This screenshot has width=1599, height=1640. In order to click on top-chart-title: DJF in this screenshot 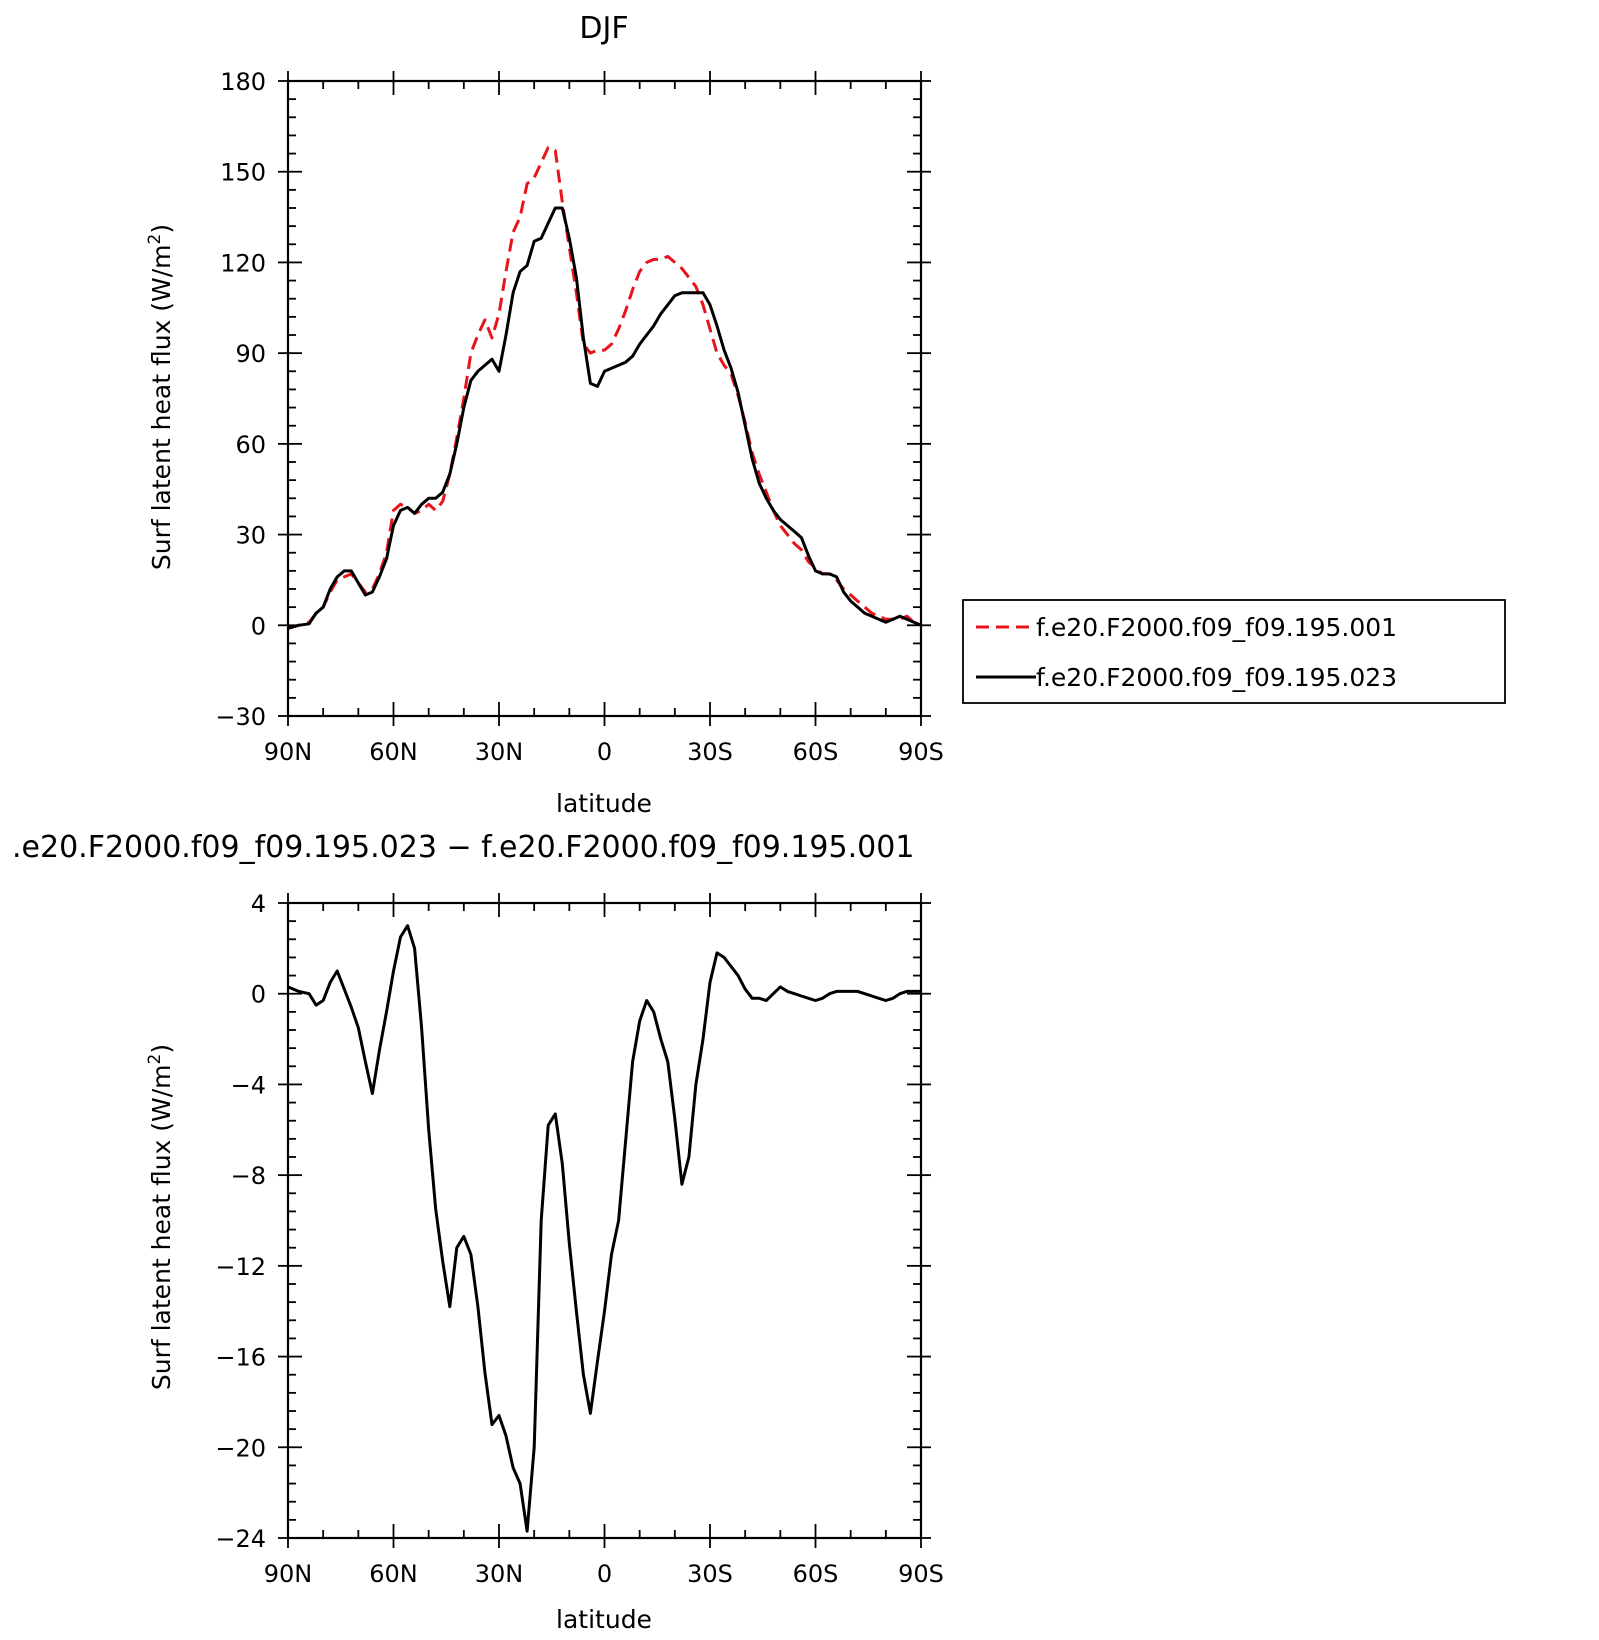, I will do `click(603, 28)`.